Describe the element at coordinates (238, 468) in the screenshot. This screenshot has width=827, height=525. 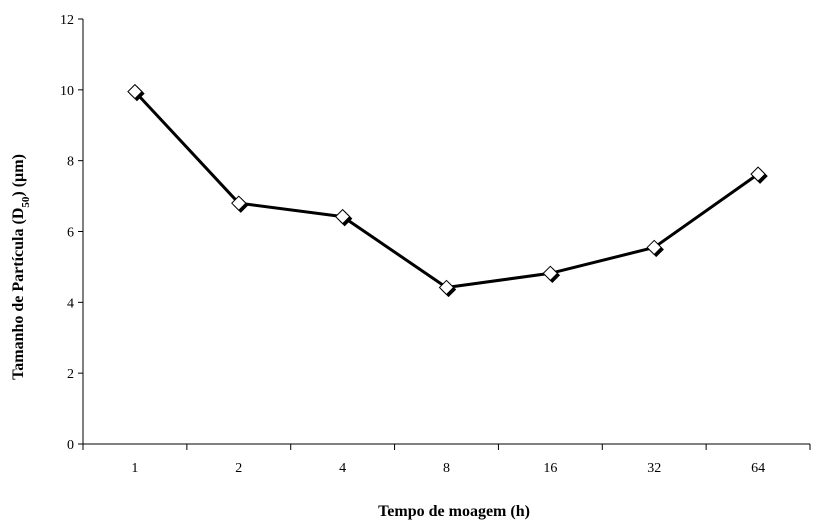
I see `x-tick-label: 2` at that location.